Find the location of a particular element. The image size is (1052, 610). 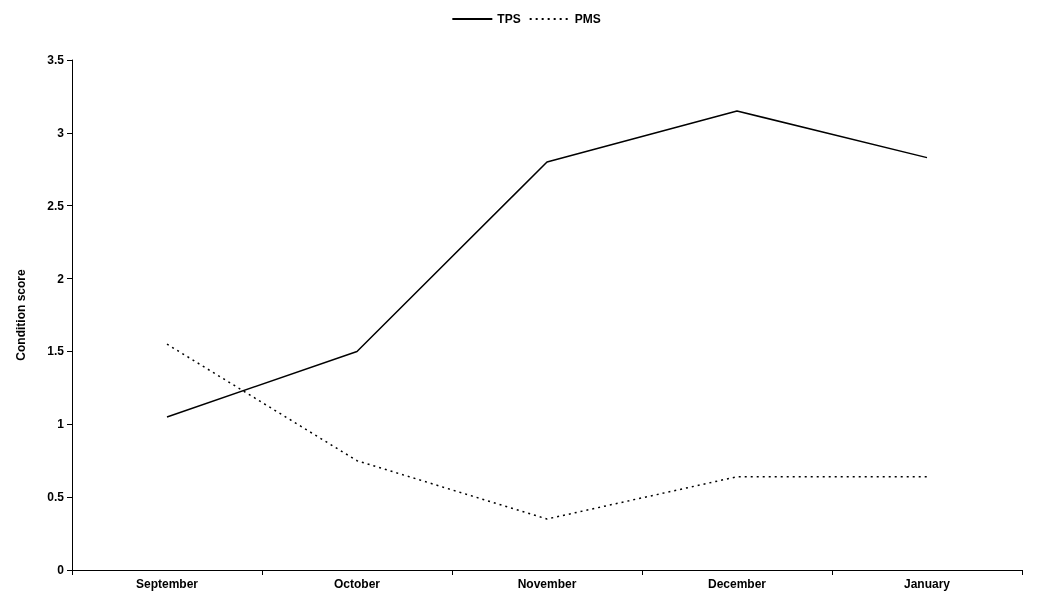

legend-label: TPS is located at coordinates (509, 19).